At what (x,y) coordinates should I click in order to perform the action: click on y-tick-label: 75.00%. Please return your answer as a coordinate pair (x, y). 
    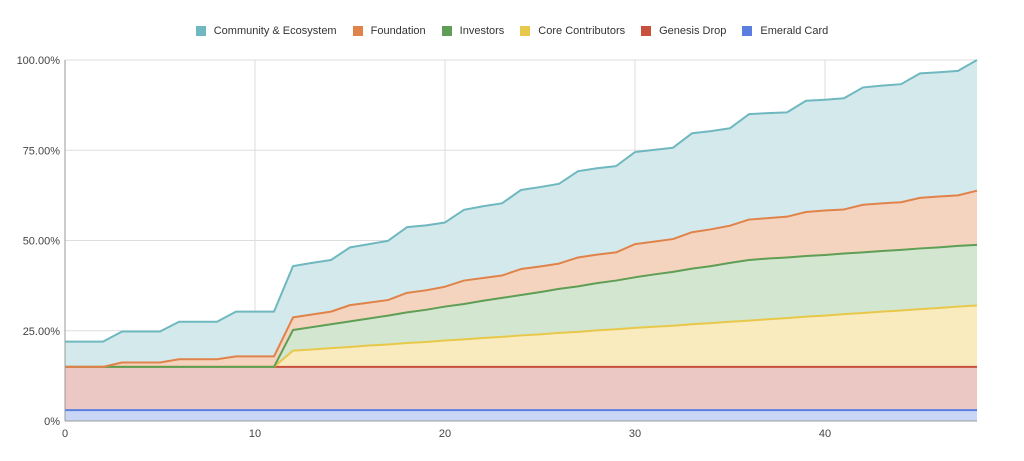
    Looking at the image, I should click on (42, 151).